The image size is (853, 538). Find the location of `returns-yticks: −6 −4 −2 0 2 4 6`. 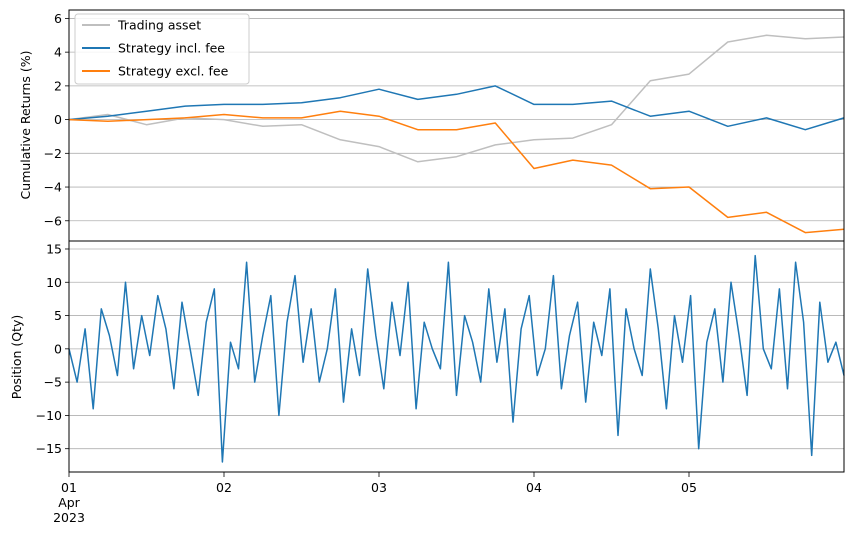

returns-yticks: −6 −4 −2 0 2 4 6 is located at coordinates (56, 119).